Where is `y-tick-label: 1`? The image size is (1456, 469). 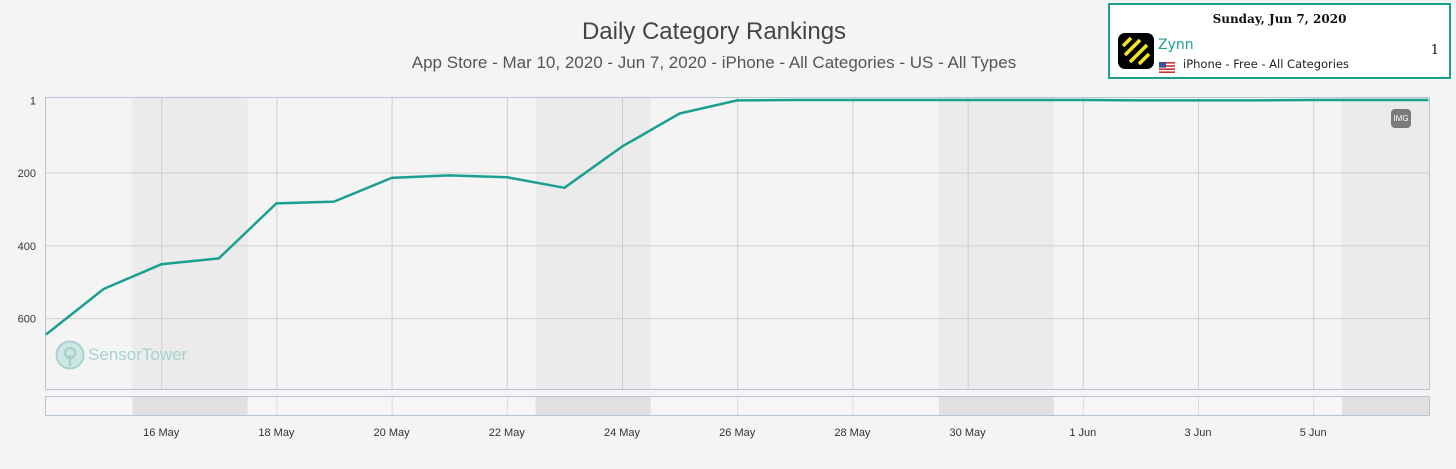 y-tick-label: 1 is located at coordinates (33, 102).